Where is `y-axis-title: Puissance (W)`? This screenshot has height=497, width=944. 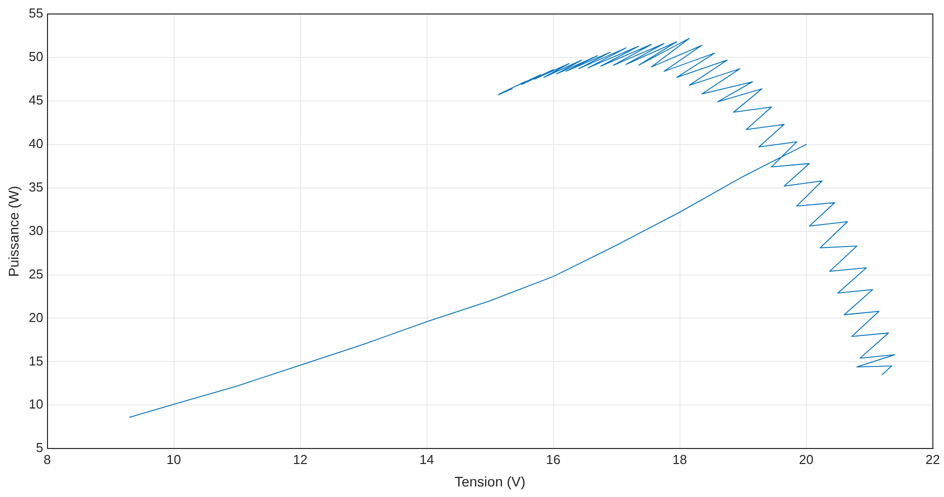 y-axis-title: Puissance (W) is located at coordinates (13, 231).